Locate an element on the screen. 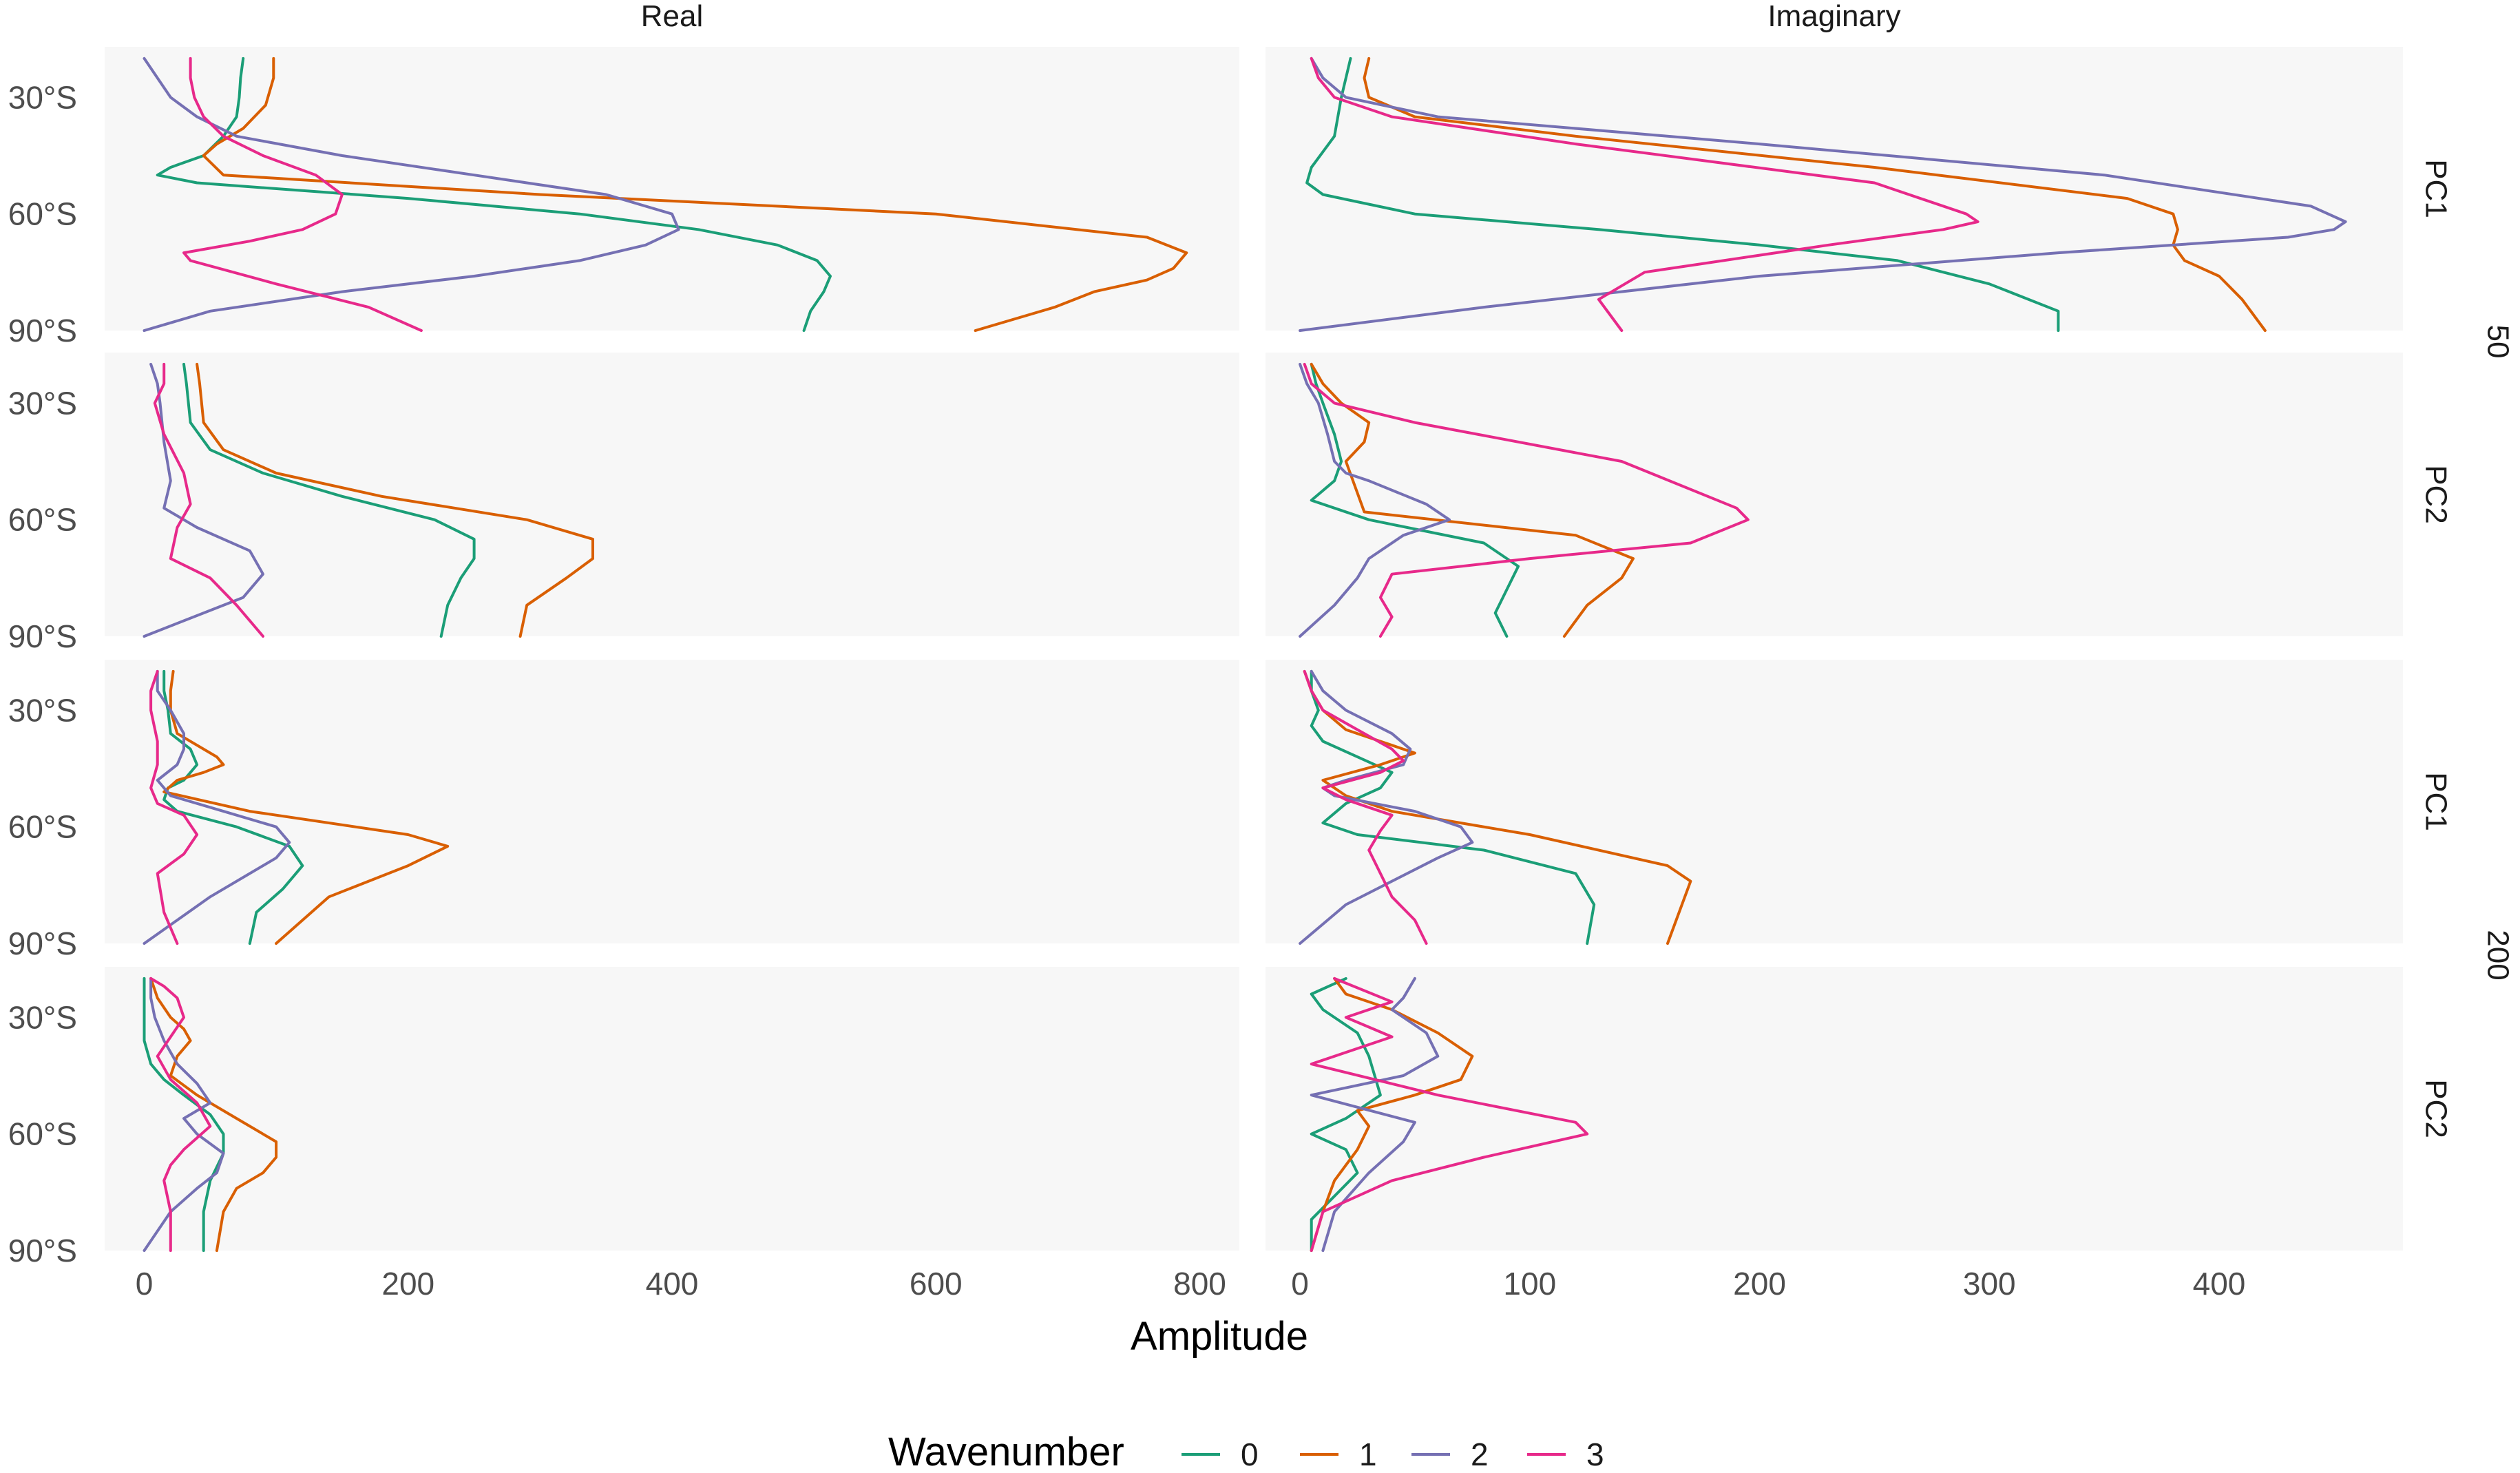 Image resolution: width=2520 pixels, height=1473 pixels. x-tick-label: 800 is located at coordinates (1199, 1284).